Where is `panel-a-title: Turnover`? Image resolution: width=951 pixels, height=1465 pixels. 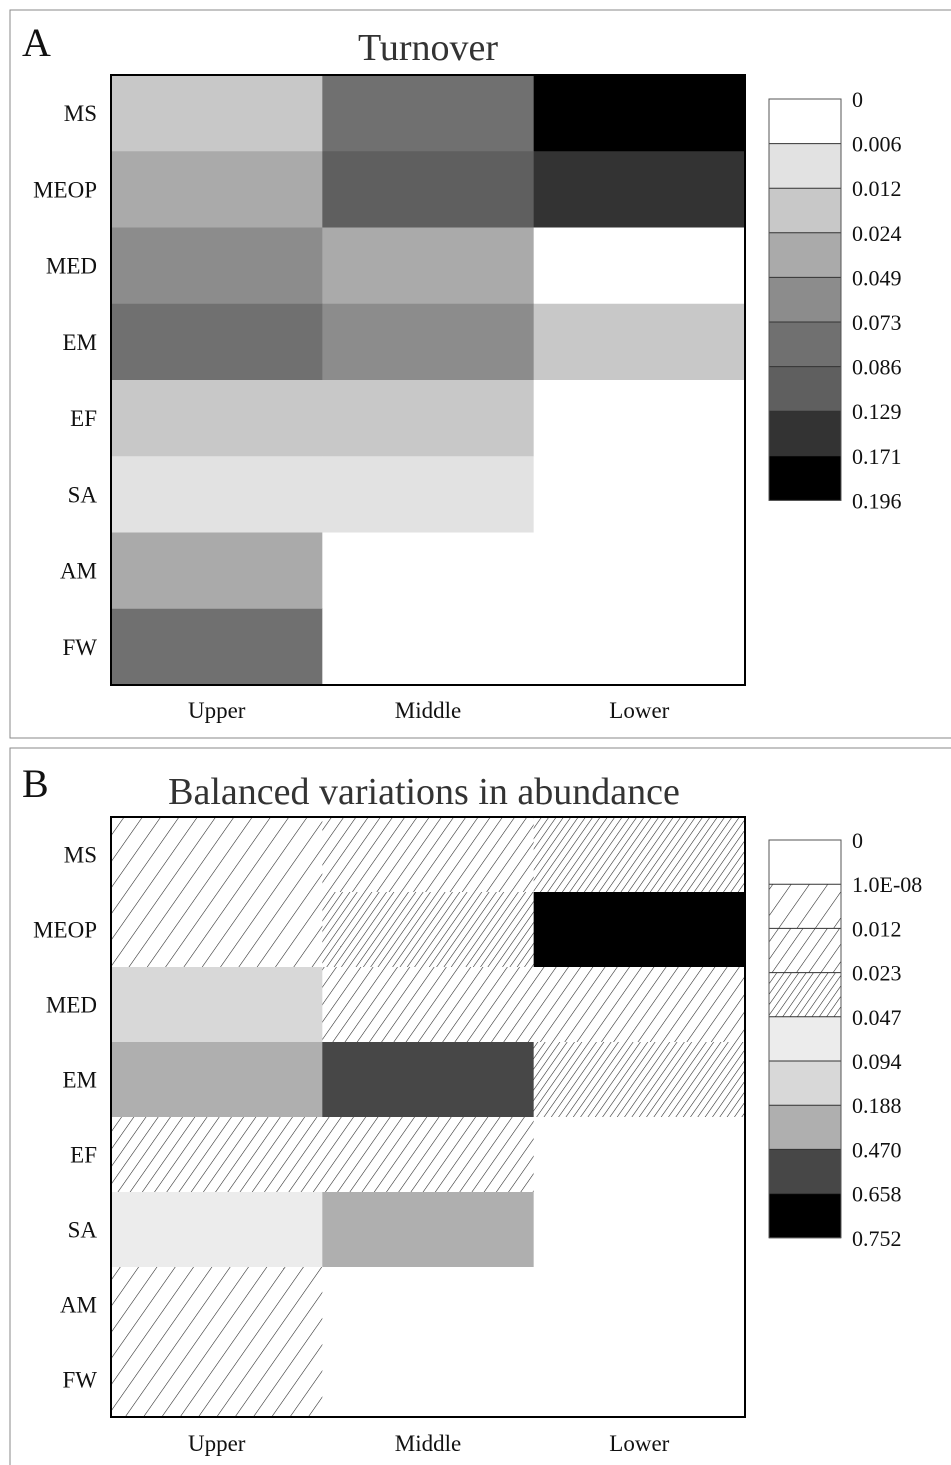 panel-a-title: Turnover is located at coordinates (428, 48).